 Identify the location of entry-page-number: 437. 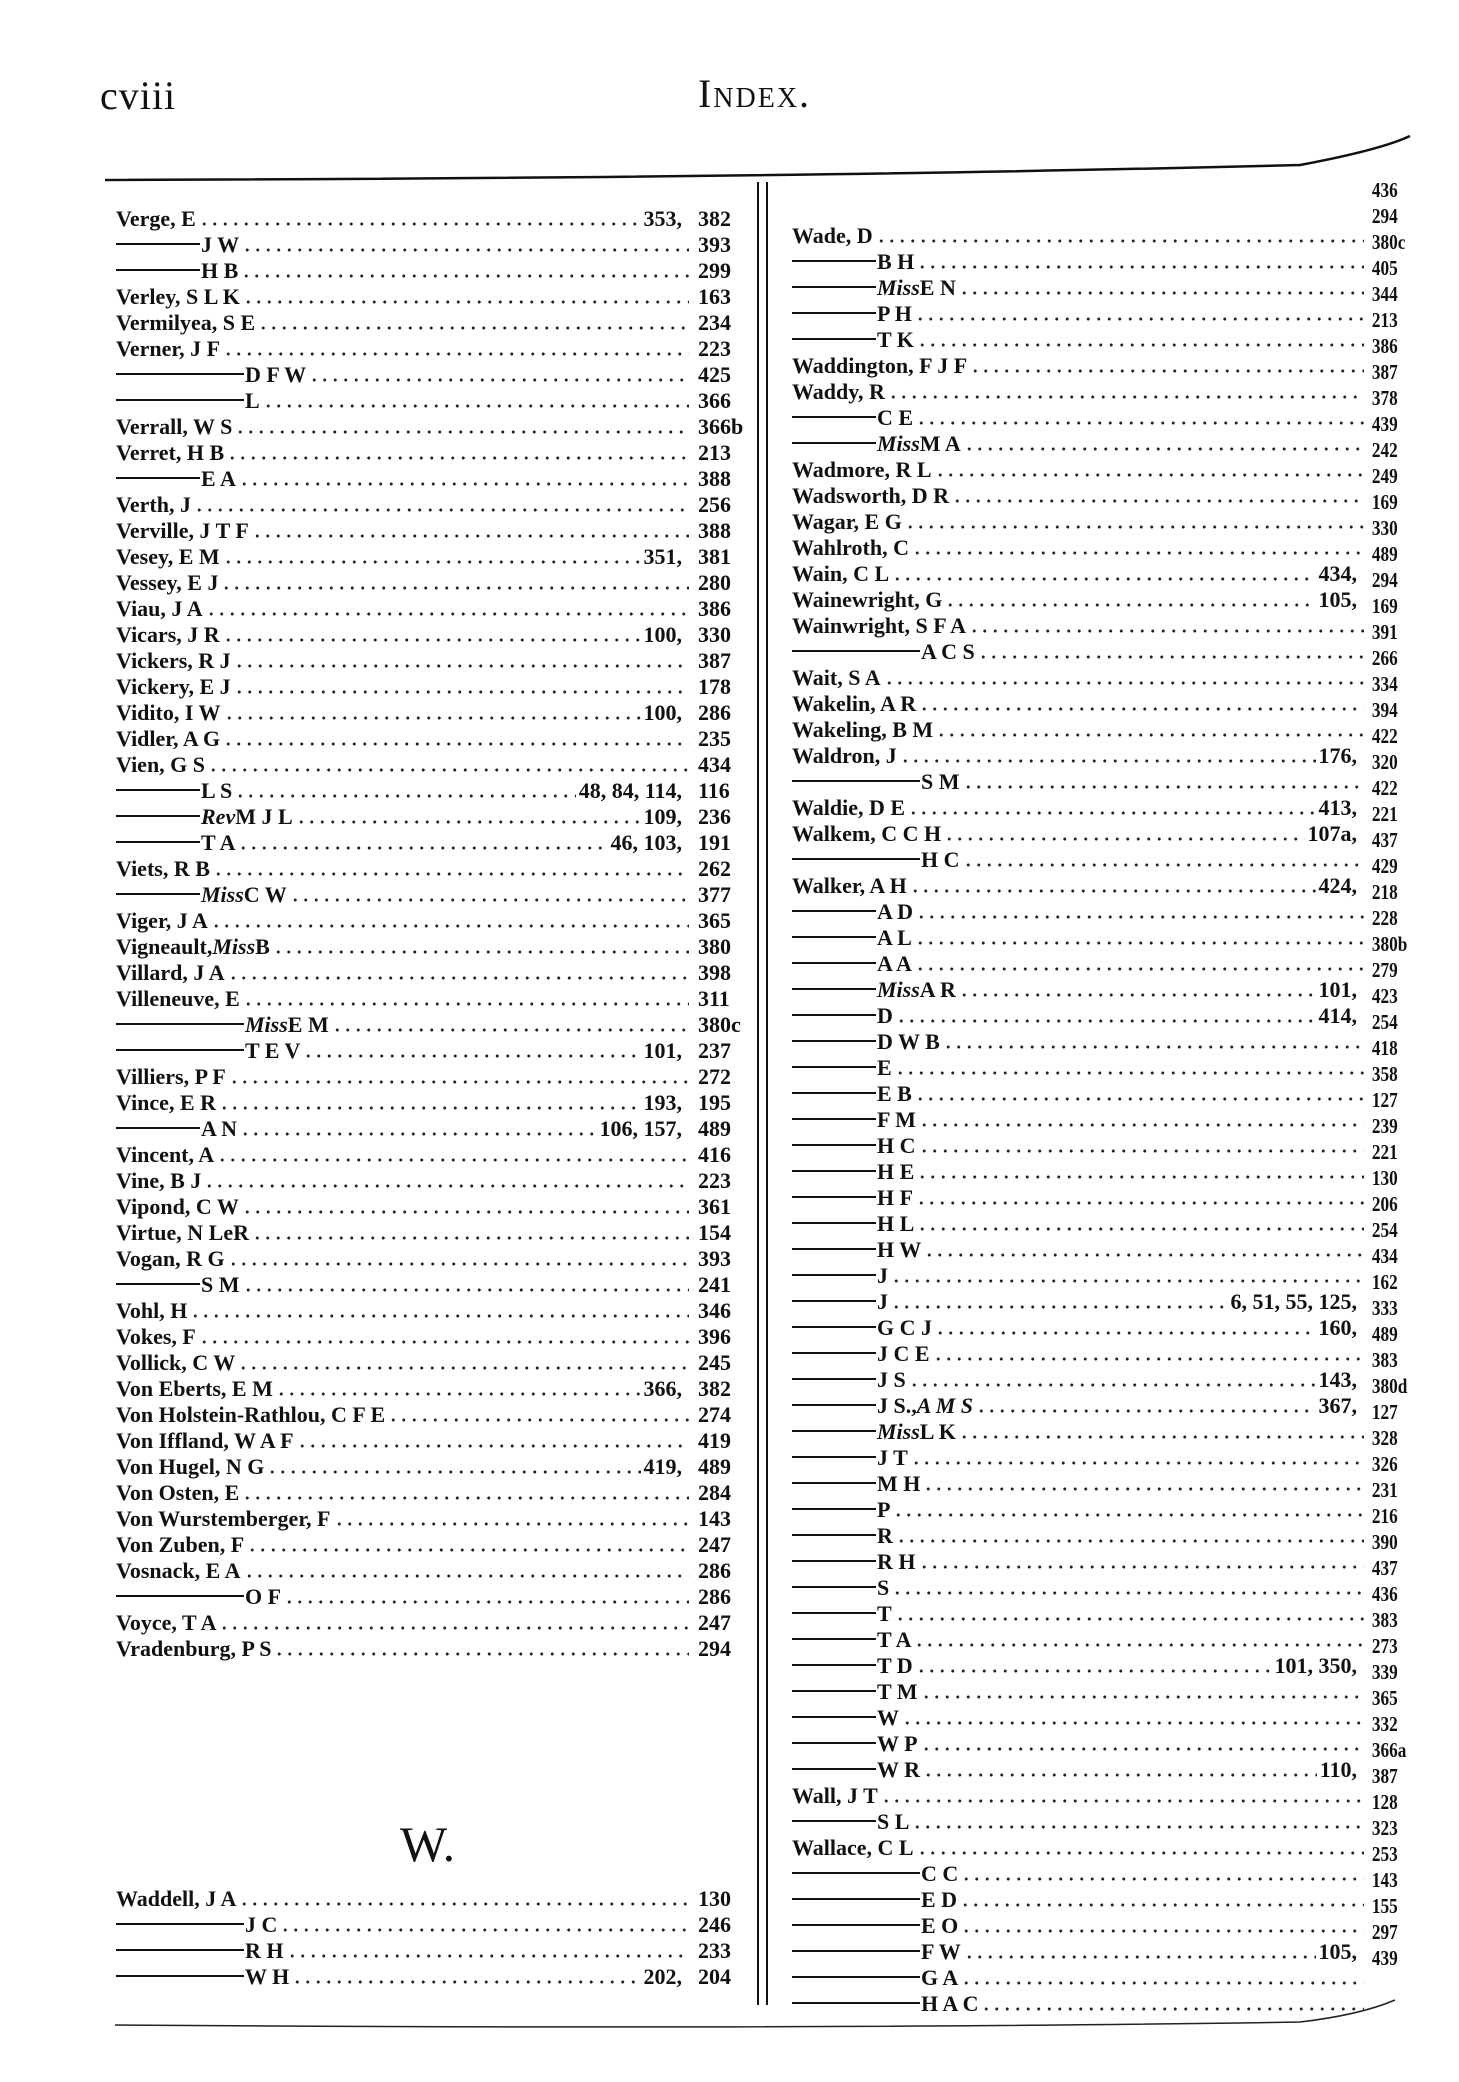
(1384, 840).